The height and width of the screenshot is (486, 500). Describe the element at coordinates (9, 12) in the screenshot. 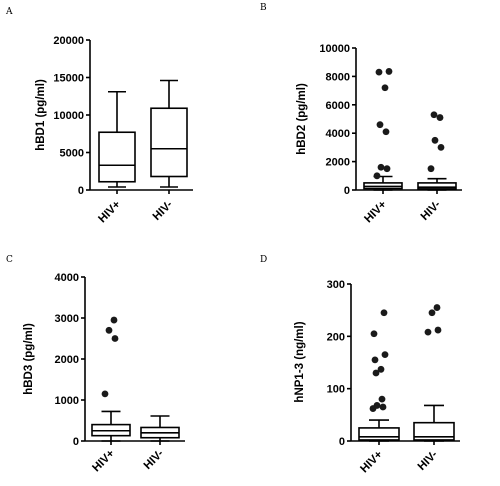

I see `panel-letter: A` at that location.